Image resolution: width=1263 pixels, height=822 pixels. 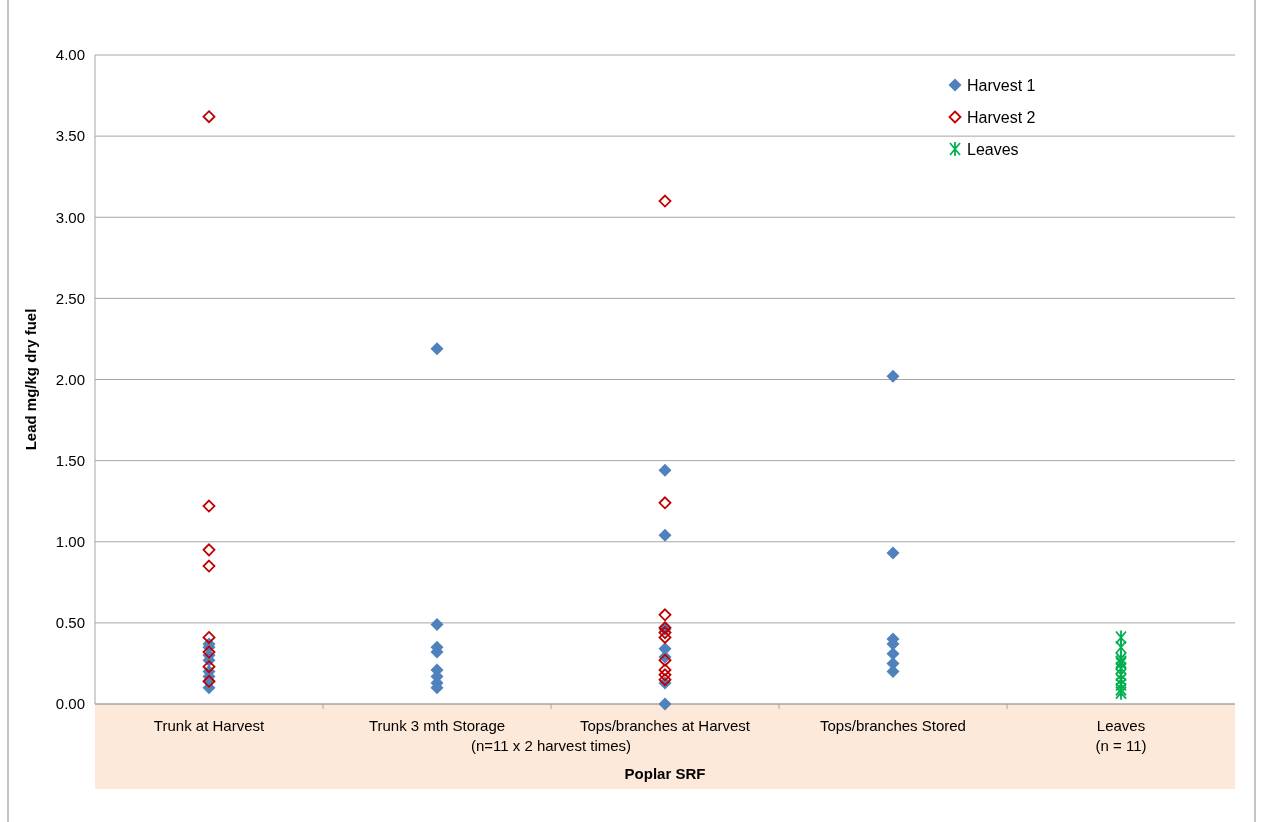 What do you see at coordinates (1001, 85) in the screenshot?
I see `legend-label: Harvest 1` at bounding box center [1001, 85].